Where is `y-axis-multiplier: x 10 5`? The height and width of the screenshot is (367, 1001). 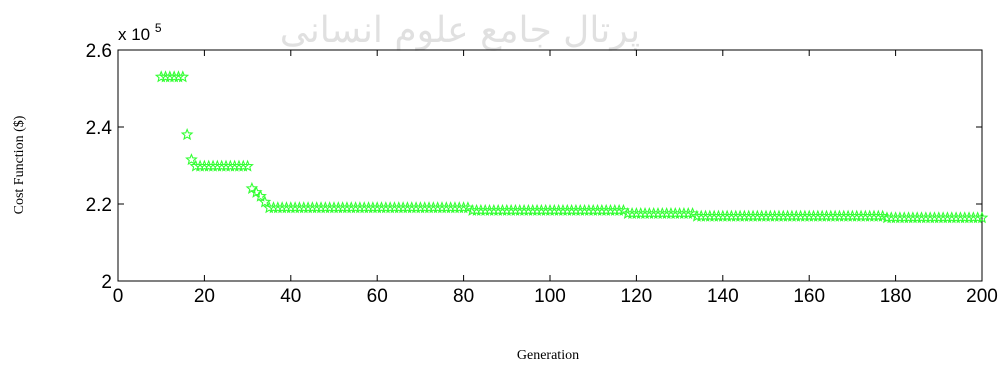 y-axis-multiplier: x 10 5 is located at coordinates (140, 32).